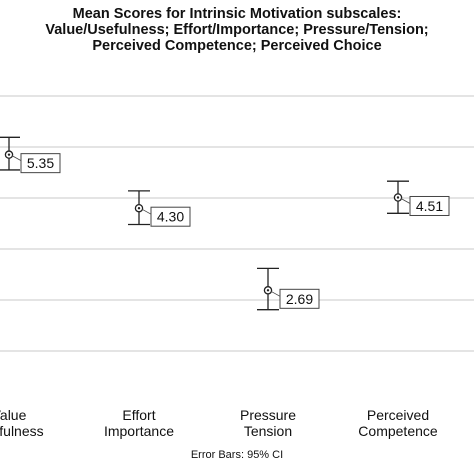 This screenshot has height=474, width=474. I want to click on x-tick-label-2-0: Pressure, so click(268, 415).